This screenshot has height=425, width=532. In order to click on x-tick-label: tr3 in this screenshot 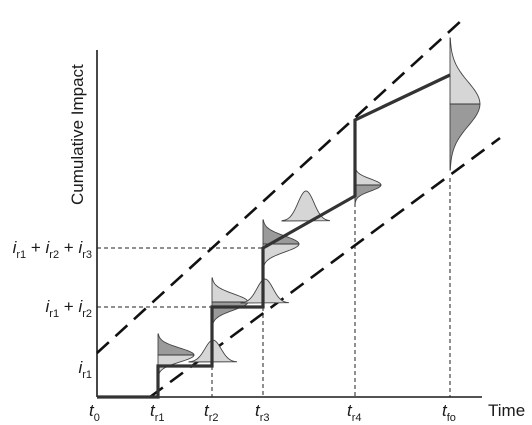, I will do `click(262, 412)`.